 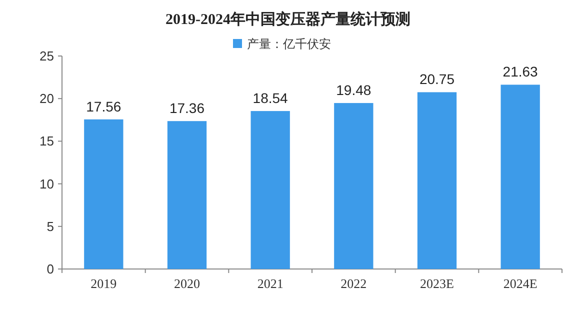 I want to click on x-tick-label: 2023E, so click(x=437, y=283).